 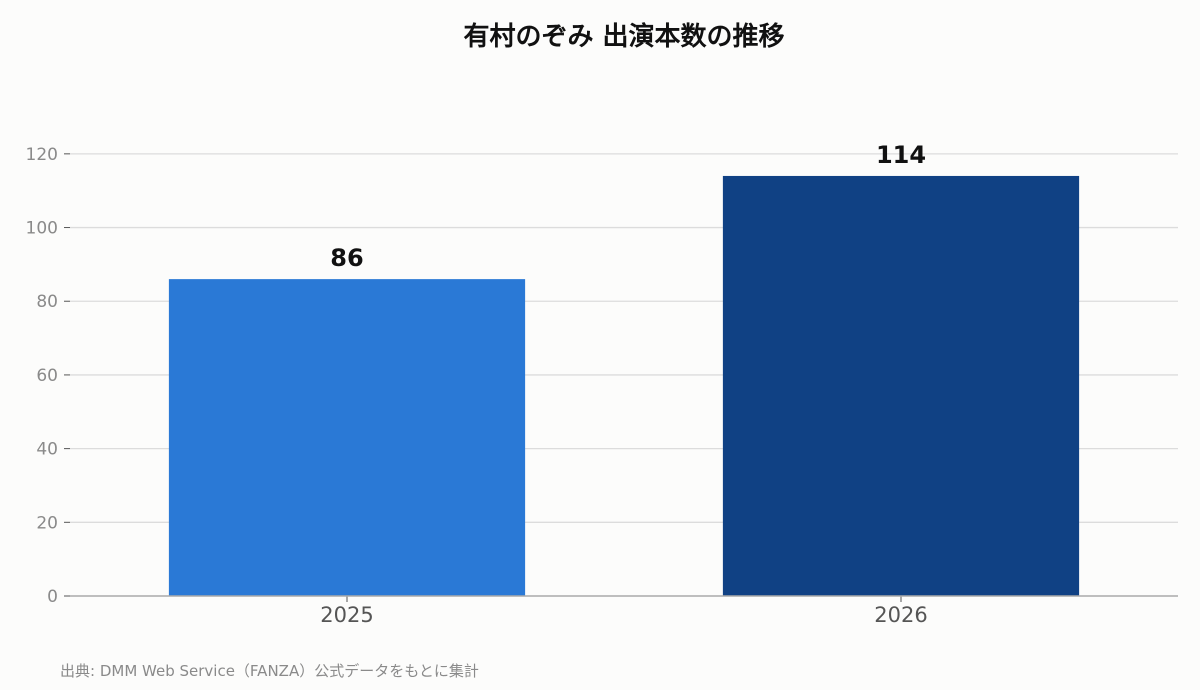 I want to click on y-tick-label: 100, so click(x=42, y=229).